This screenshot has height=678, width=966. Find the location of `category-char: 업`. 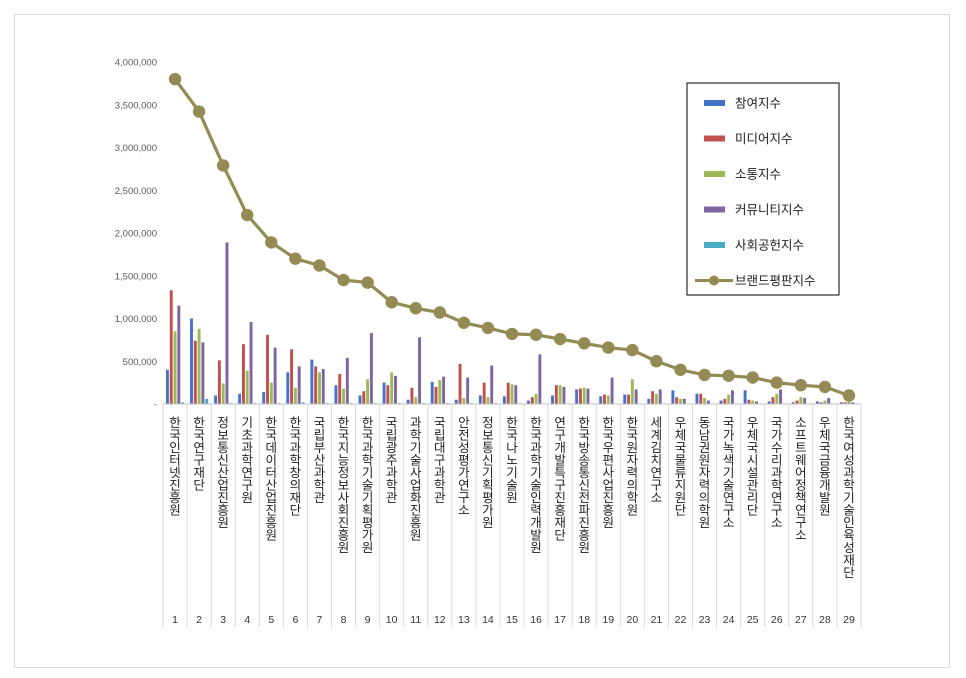

category-char: 업 is located at coordinates (416, 485).